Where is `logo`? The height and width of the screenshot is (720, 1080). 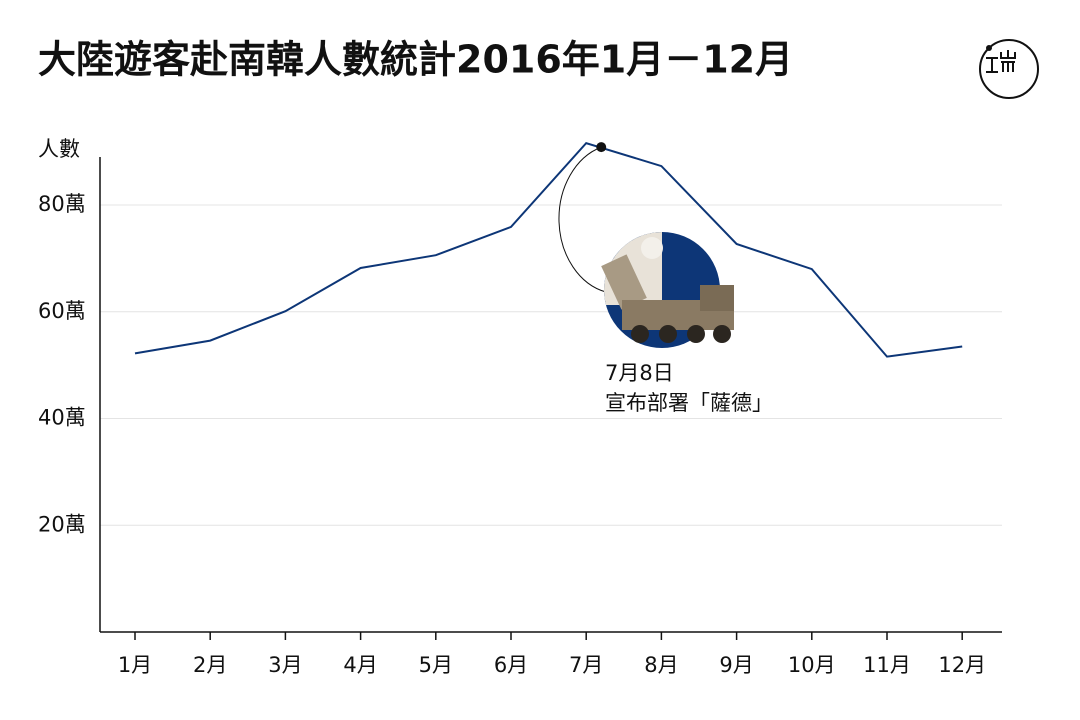
logo is located at coordinates (1009, 69).